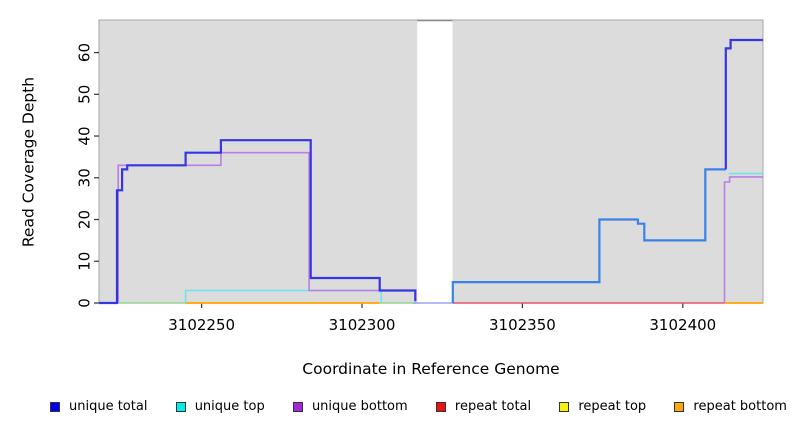 The width and height of the screenshot is (792, 432). I want to click on y-tick-label: 50, so click(85, 94).